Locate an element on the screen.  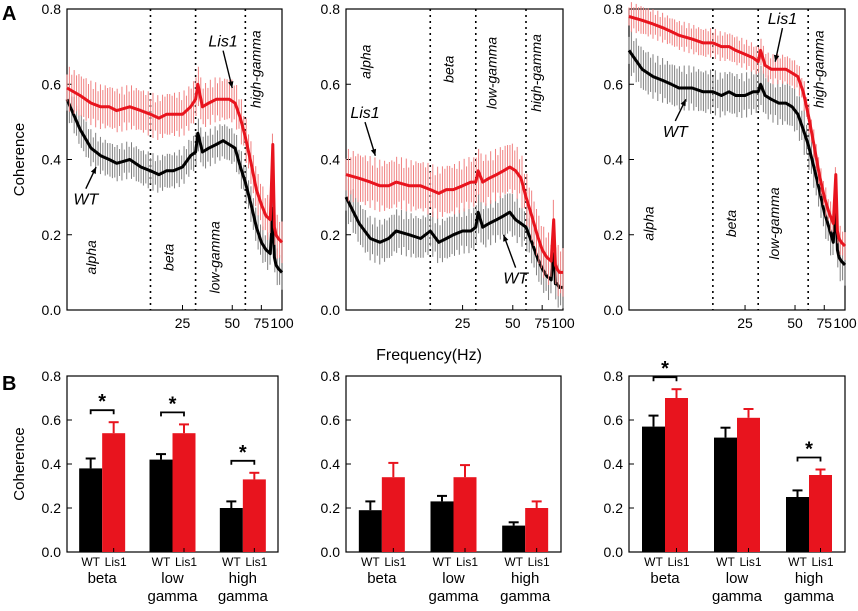
series-wt is located at coordinates (737, 158).